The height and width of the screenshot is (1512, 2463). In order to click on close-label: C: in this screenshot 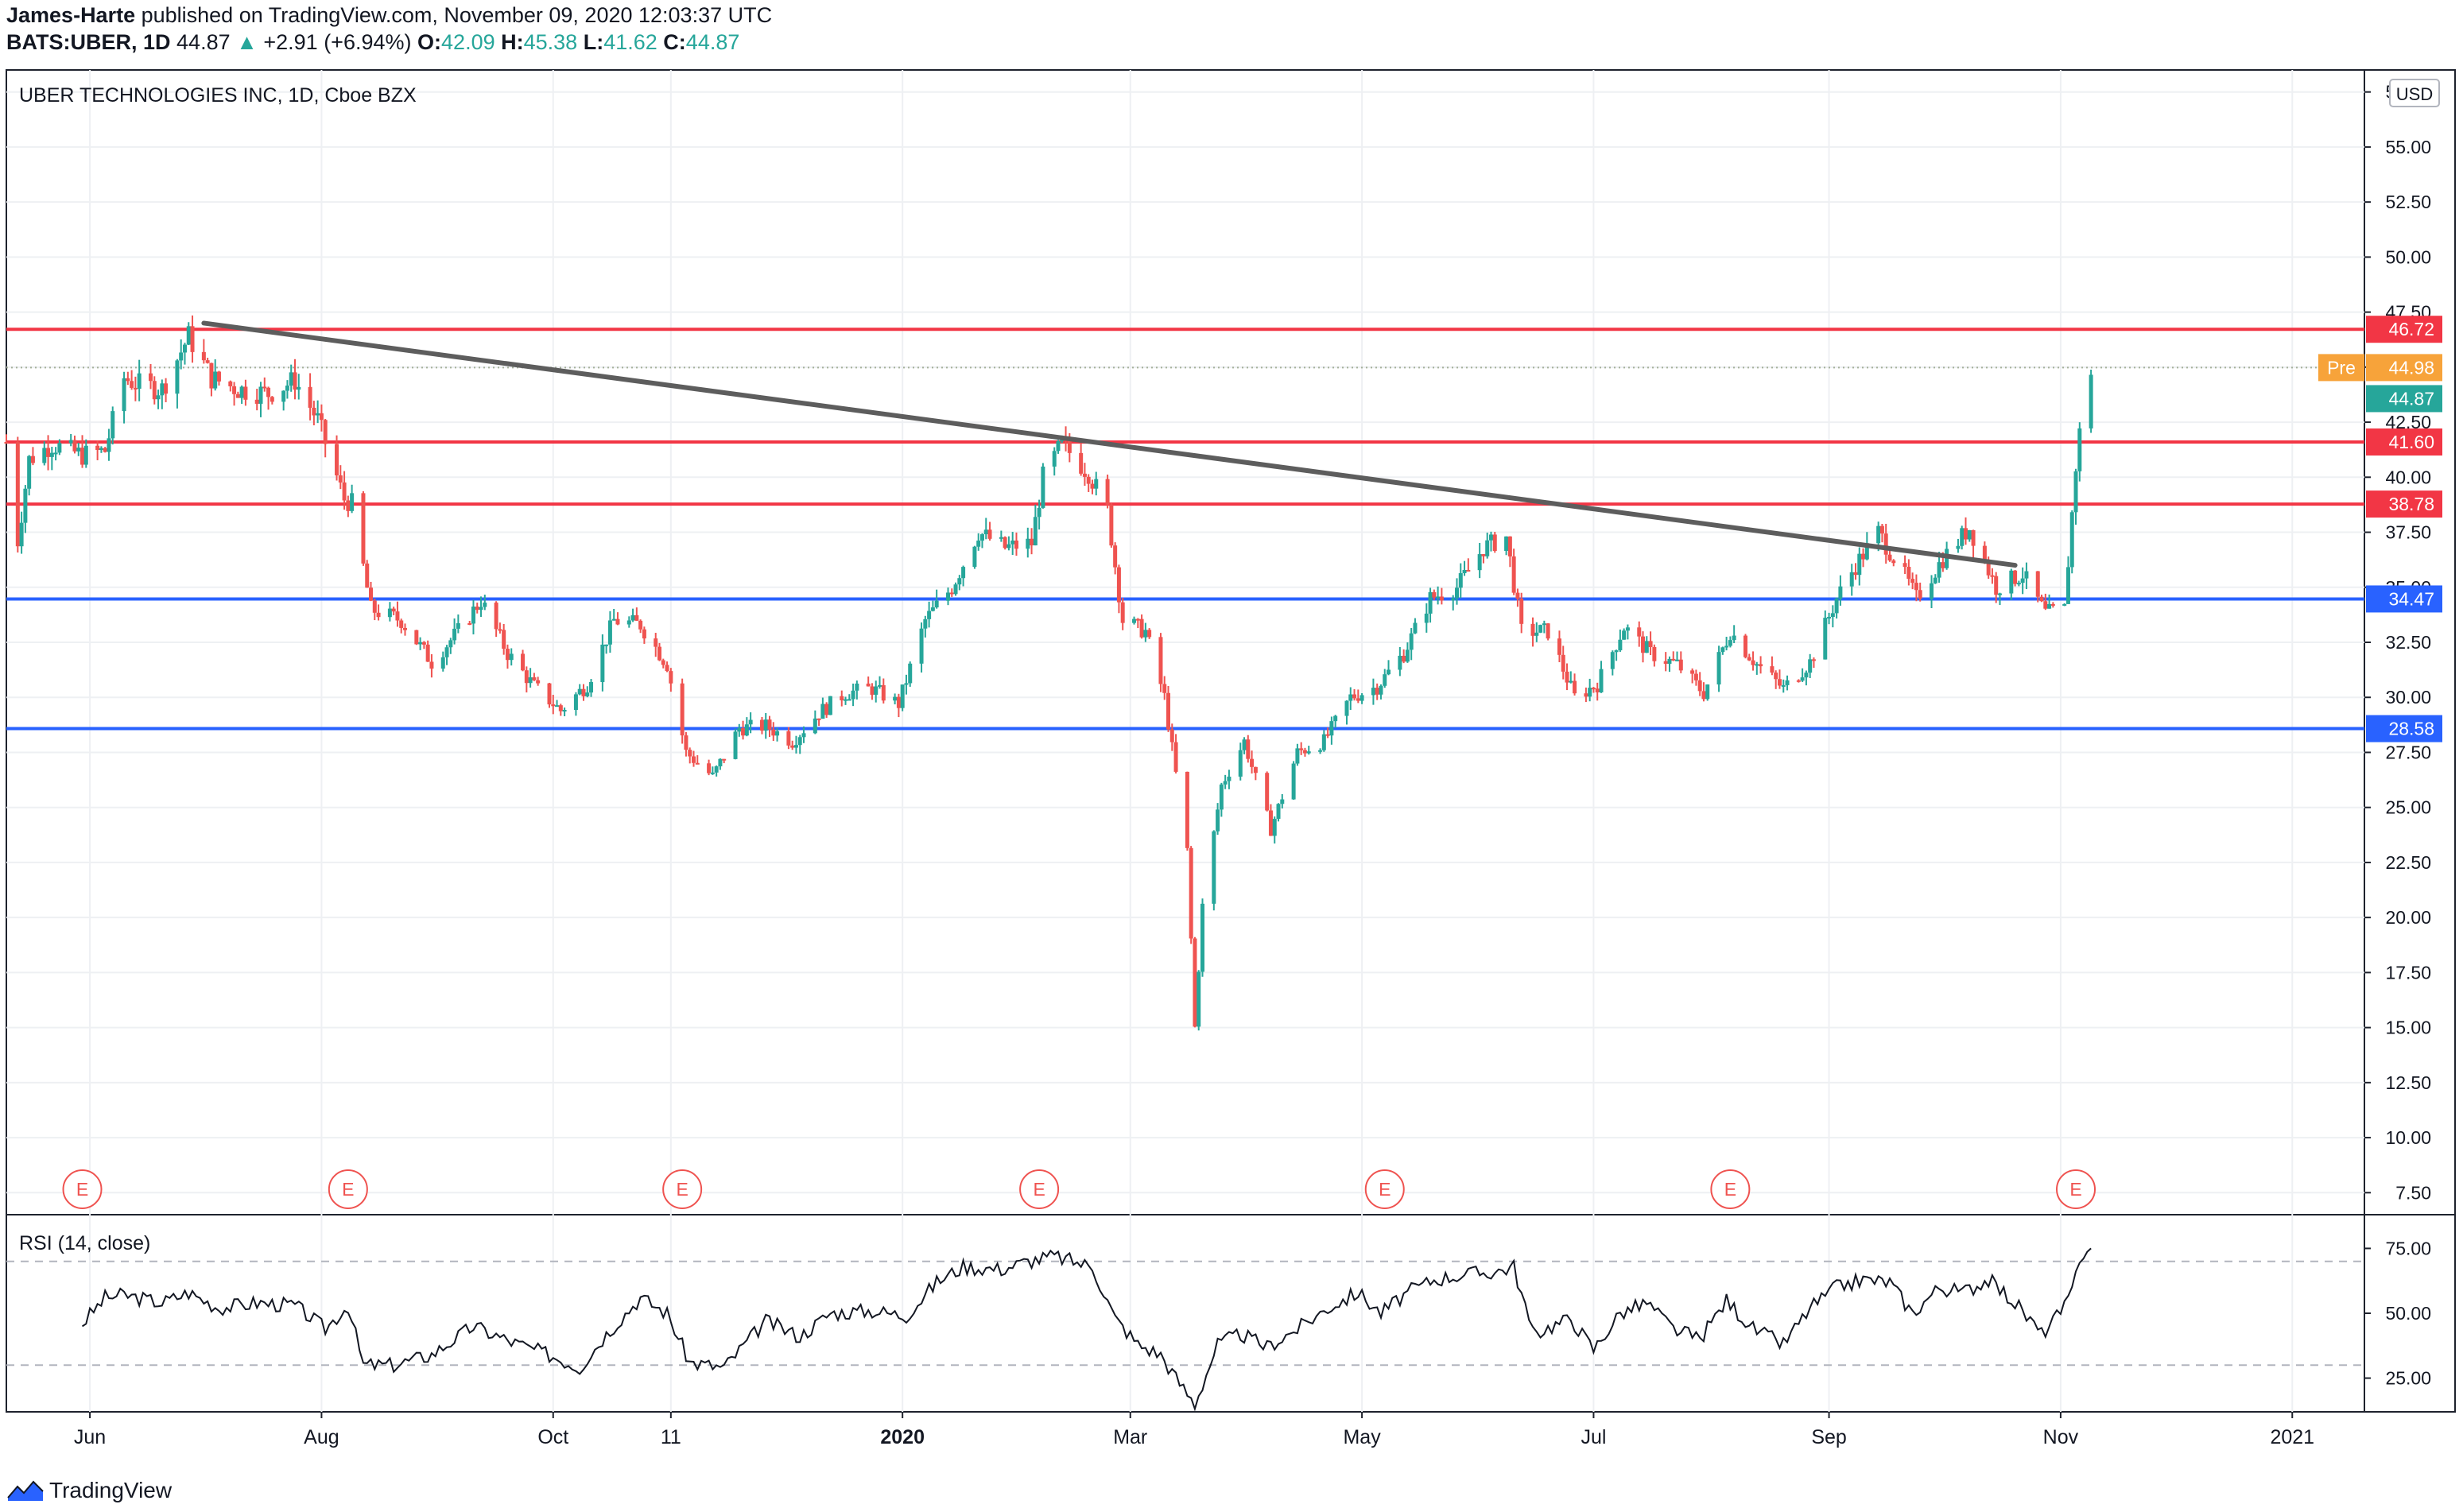, I will do `click(674, 42)`.